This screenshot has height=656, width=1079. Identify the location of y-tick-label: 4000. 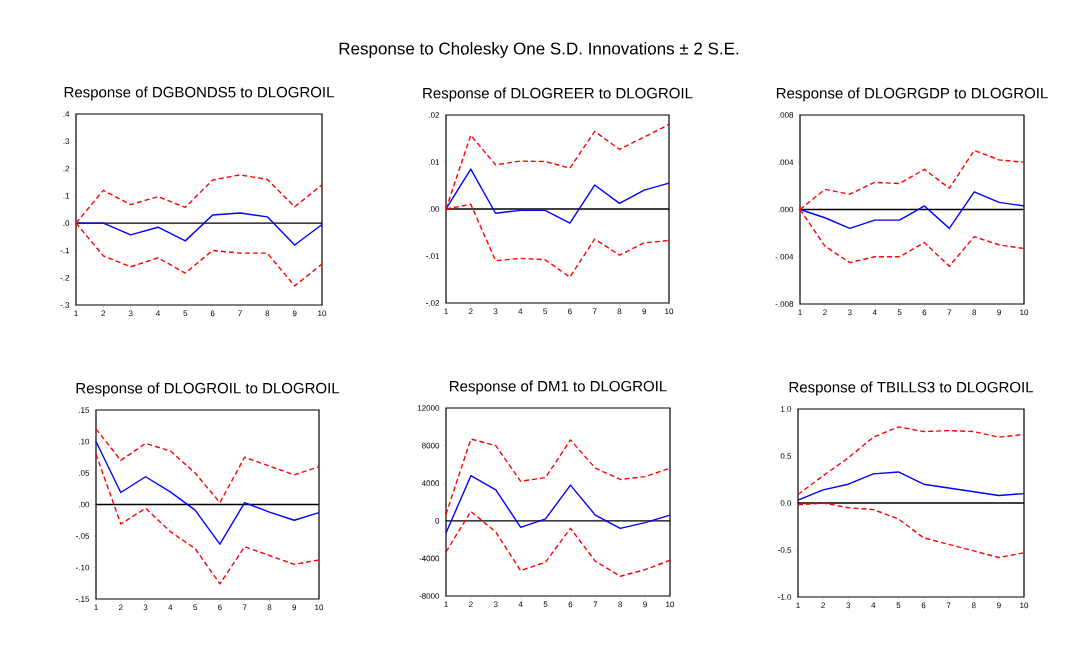
(430, 483).